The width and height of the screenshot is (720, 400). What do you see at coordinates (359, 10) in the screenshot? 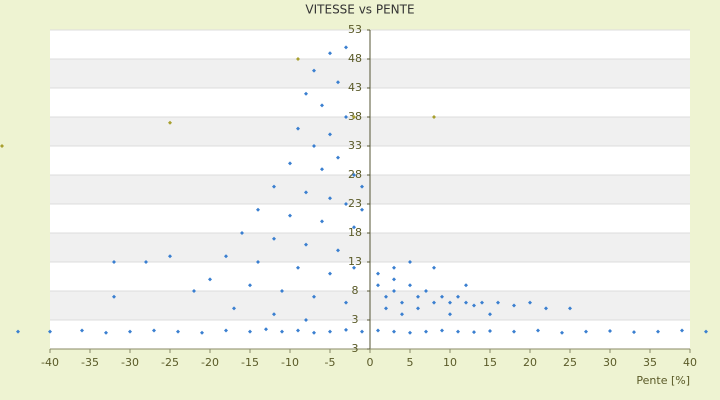
I see `chart-title: VITESSE vs PENTE` at bounding box center [359, 10].